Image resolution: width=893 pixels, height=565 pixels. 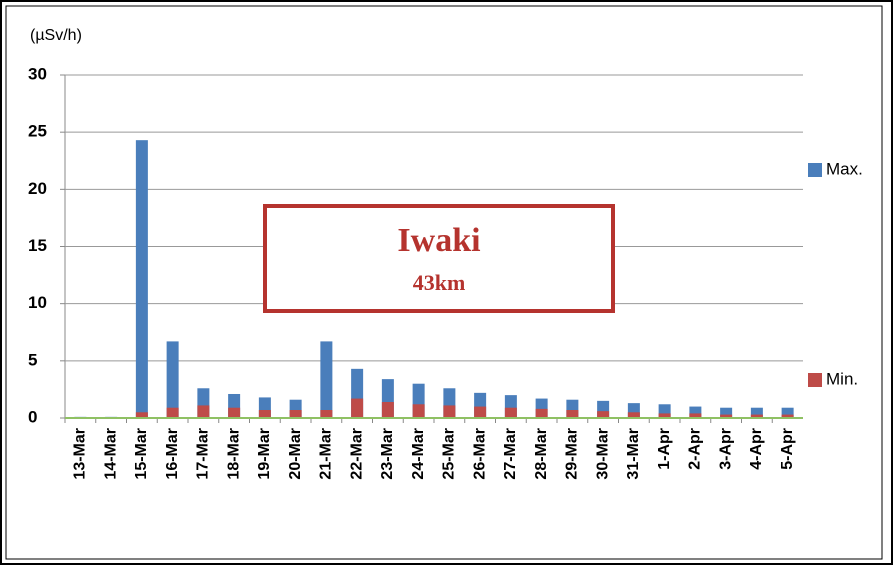 I want to click on x-tick-label: 14-Mar, so click(x=110, y=454).